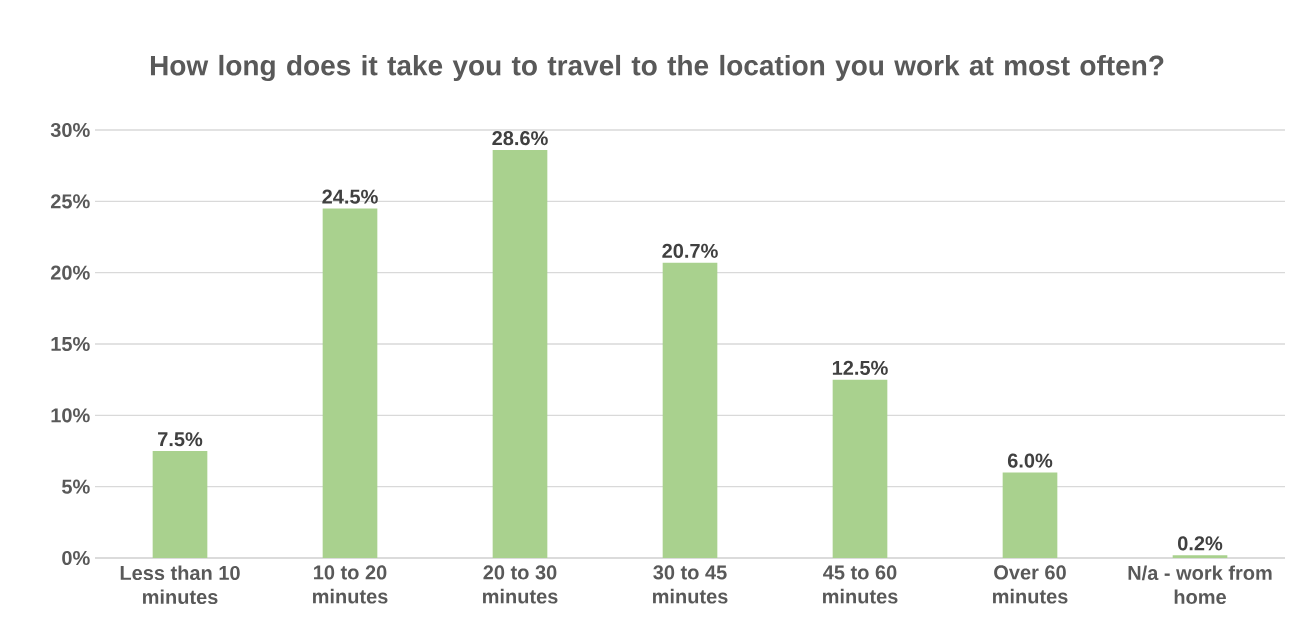 The height and width of the screenshot is (643, 1314). What do you see at coordinates (690, 584) in the screenshot?
I see `x-tick-label: 30 to 45 minutes` at bounding box center [690, 584].